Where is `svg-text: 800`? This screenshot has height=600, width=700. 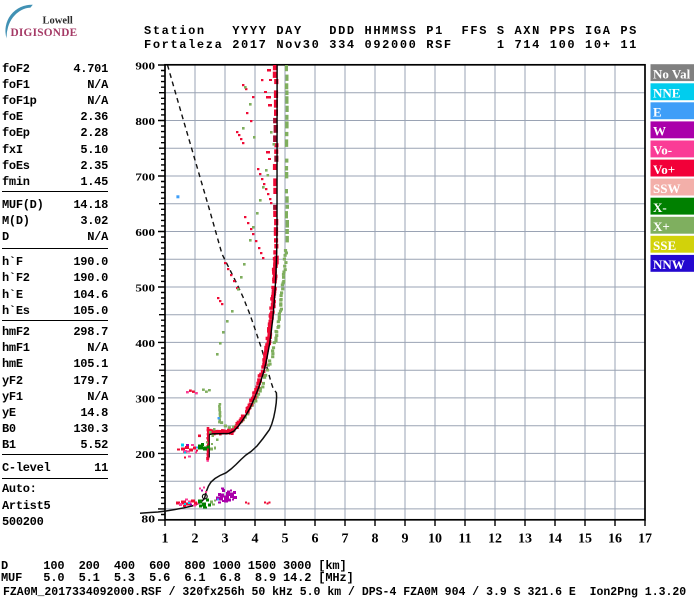
svg-text: 800 is located at coordinates (145, 122).